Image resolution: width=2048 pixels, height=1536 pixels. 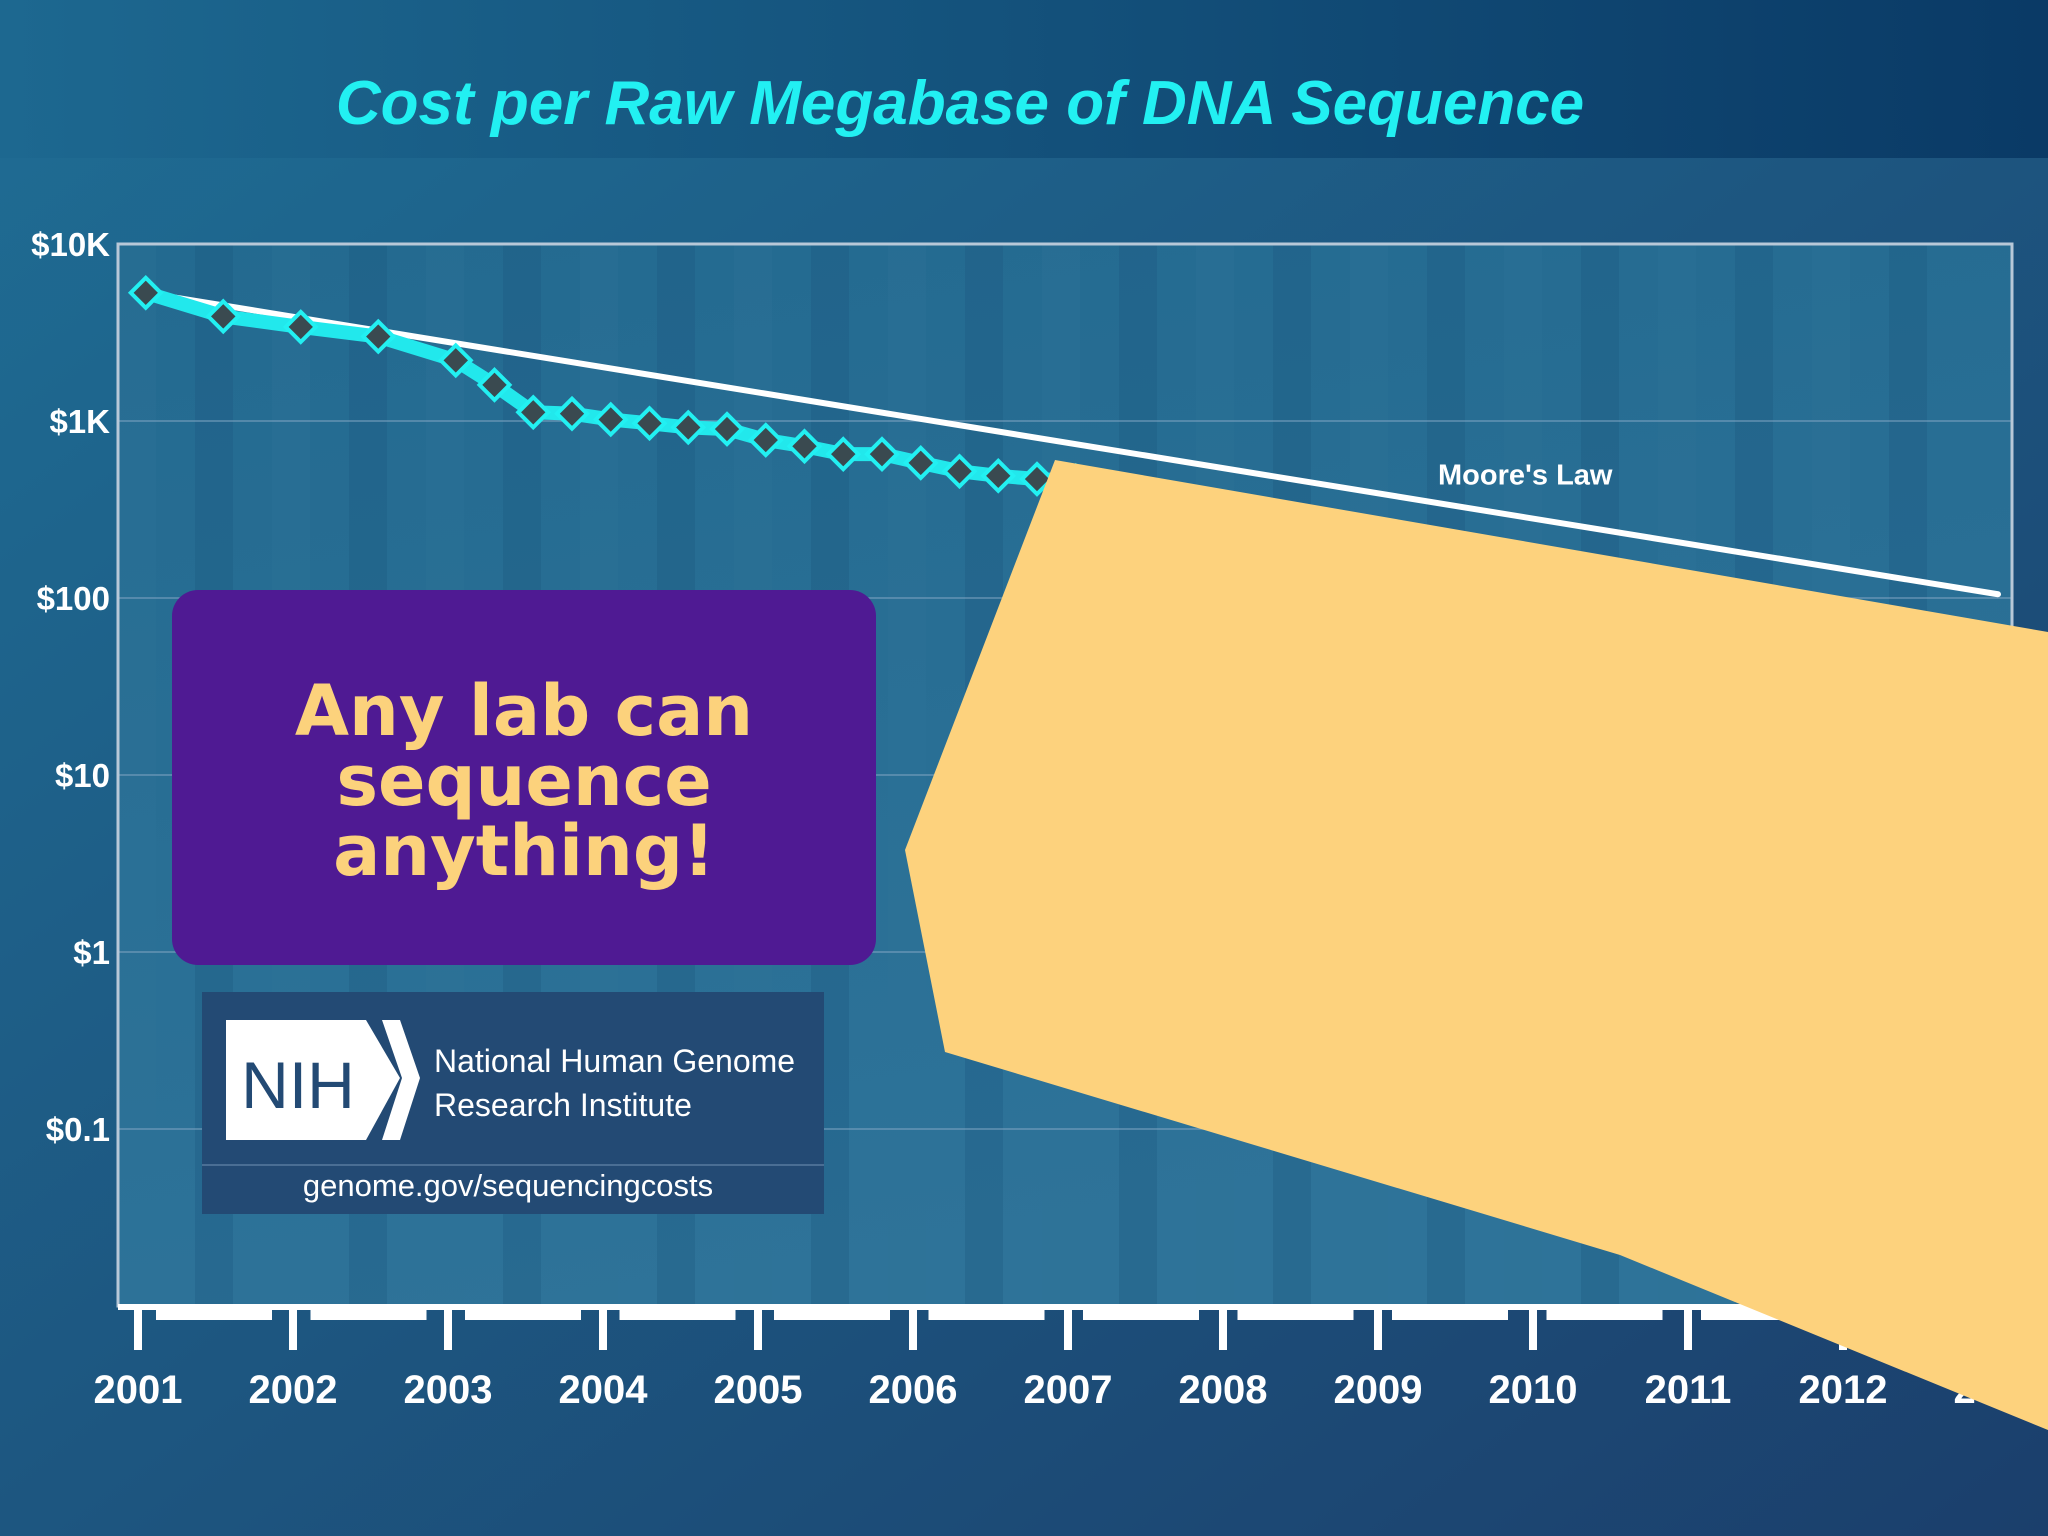 What do you see at coordinates (1378, 1390) in the screenshot?
I see `x-tick-label: 2009` at bounding box center [1378, 1390].